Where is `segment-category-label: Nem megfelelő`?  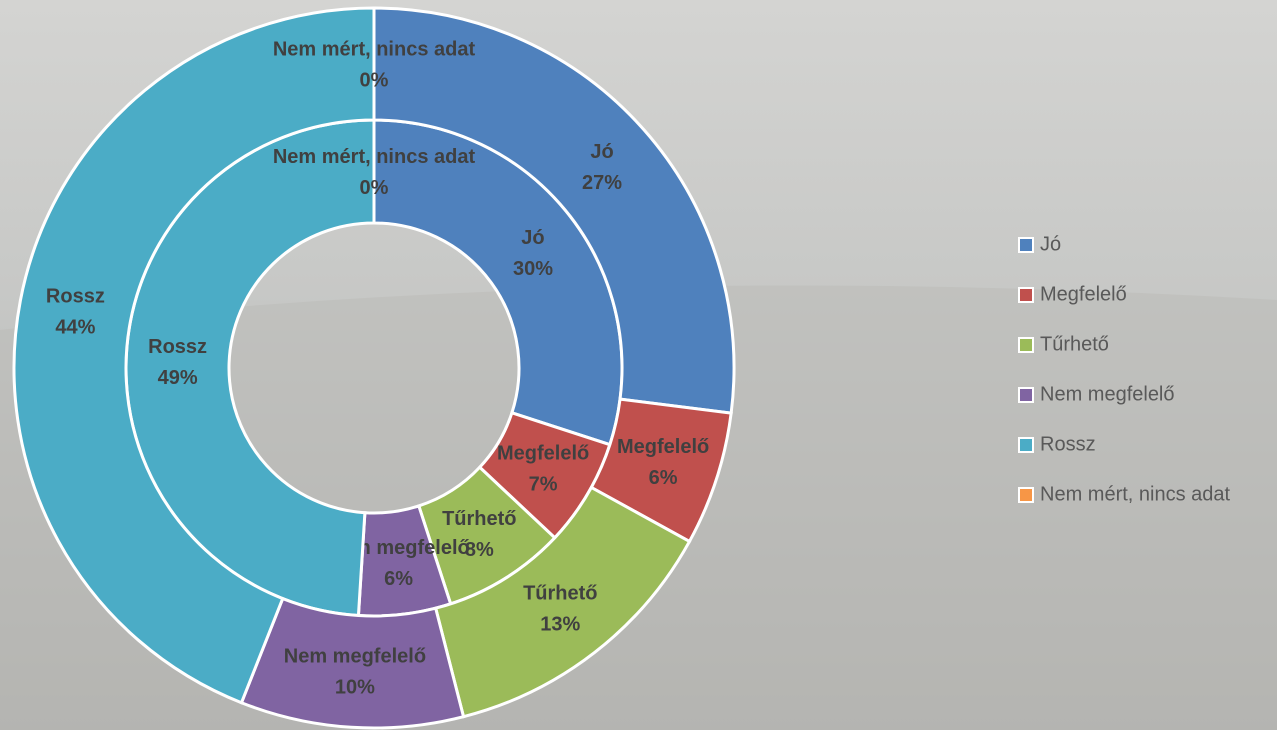 segment-category-label: Nem megfelelő is located at coordinates (355, 657).